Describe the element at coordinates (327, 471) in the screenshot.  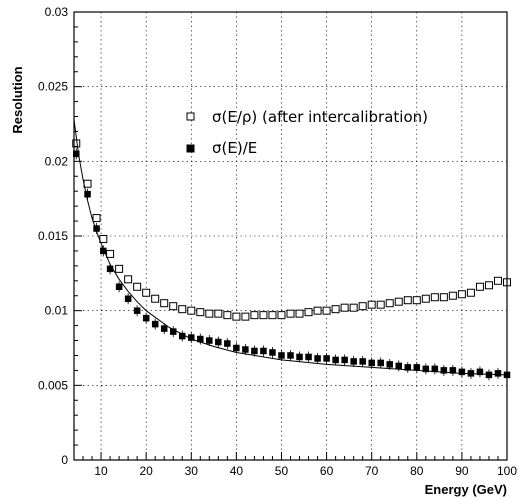
I see `x-tick-label: 60` at that location.